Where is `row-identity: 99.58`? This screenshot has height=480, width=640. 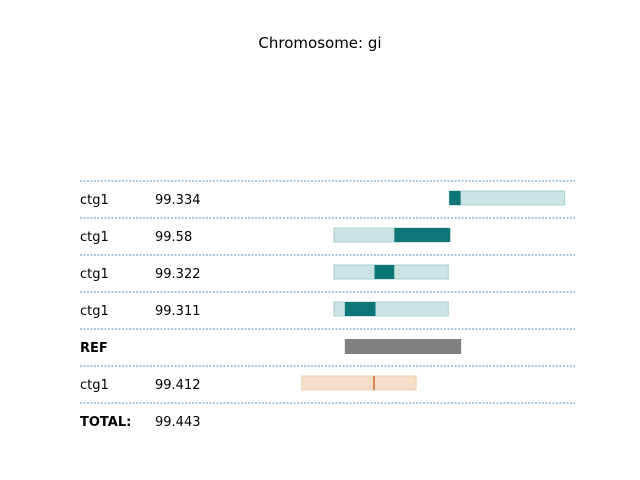
row-identity: 99.58 is located at coordinates (173, 237).